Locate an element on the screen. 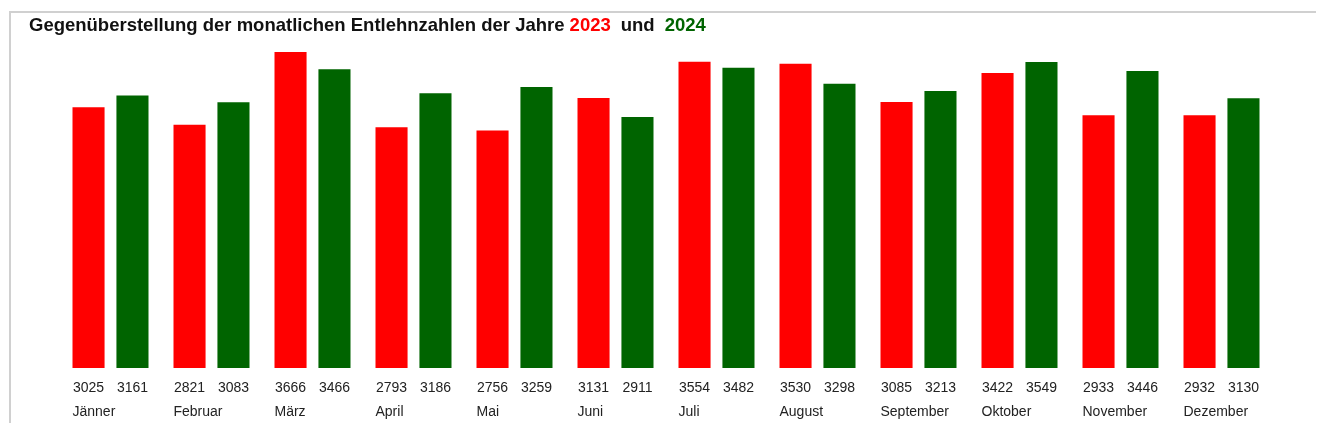 The height and width of the screenshot is (423, 1323). x-tick-label: Dezember is located at coordinates (1216, 410).